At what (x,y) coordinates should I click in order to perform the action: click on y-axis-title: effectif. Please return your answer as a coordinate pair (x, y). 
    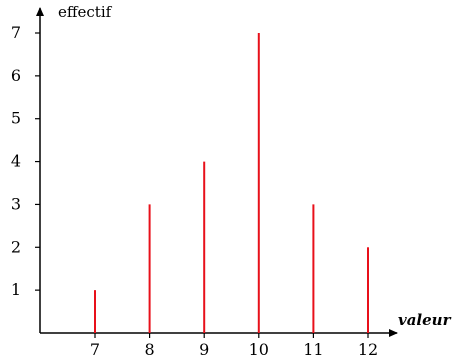
    Looking at the image, I should click on (85, 12).